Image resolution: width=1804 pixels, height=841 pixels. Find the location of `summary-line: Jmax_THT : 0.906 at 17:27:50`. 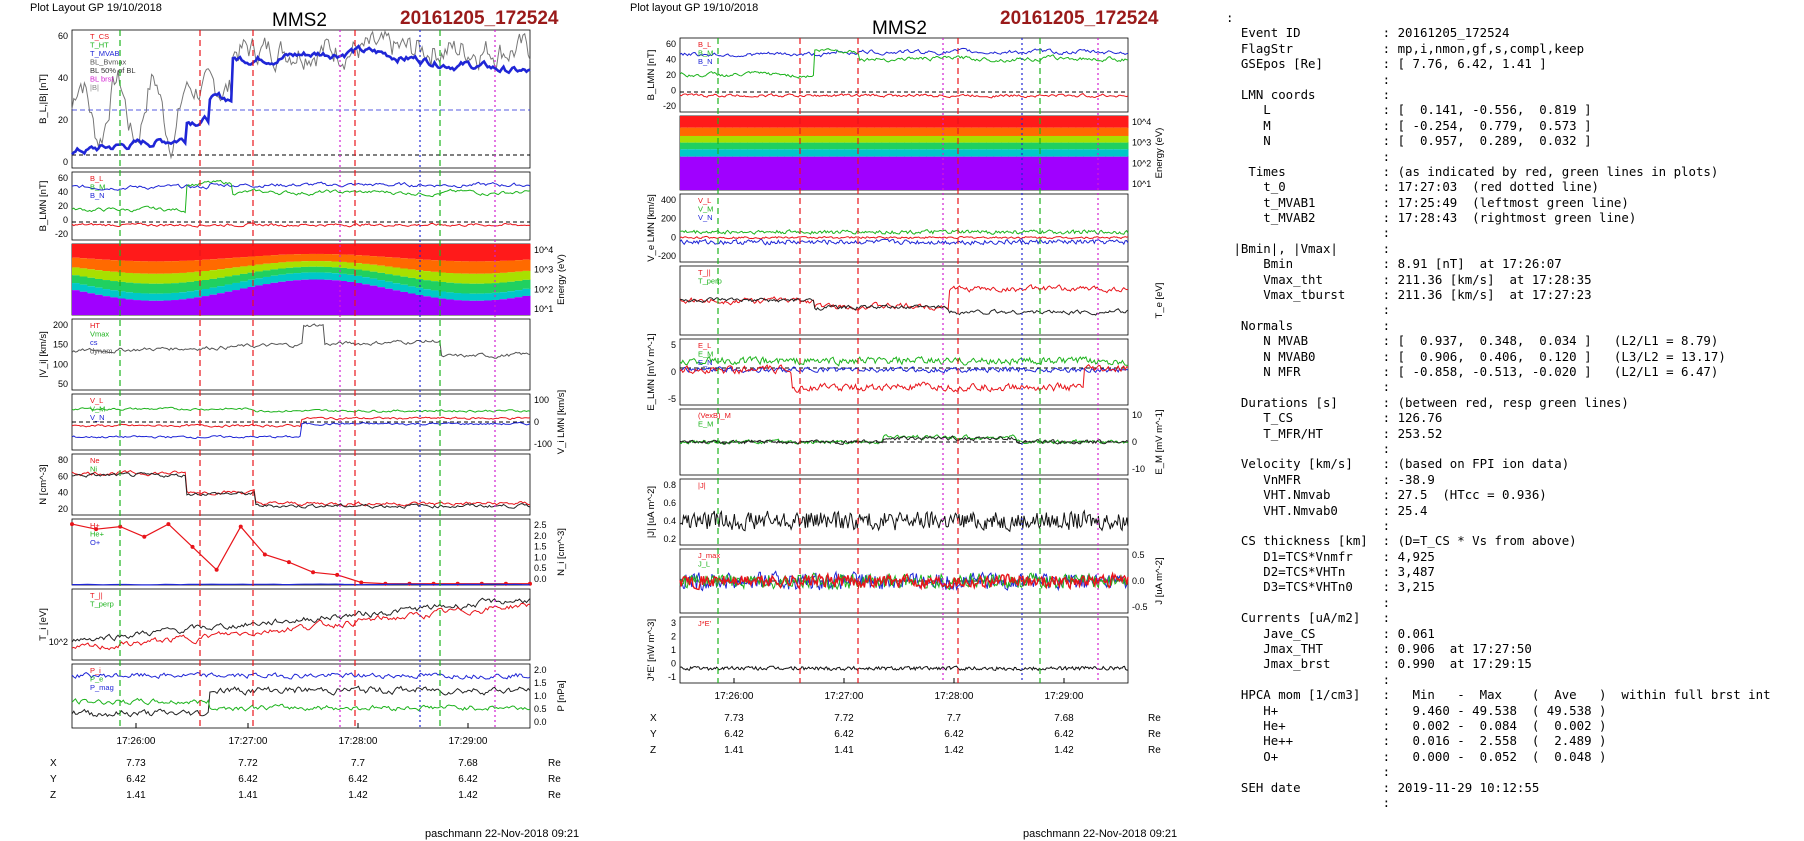

summary-line: Jmax_THT : 0.906 at 17:27:50 is located at coordinates (1379, 649).